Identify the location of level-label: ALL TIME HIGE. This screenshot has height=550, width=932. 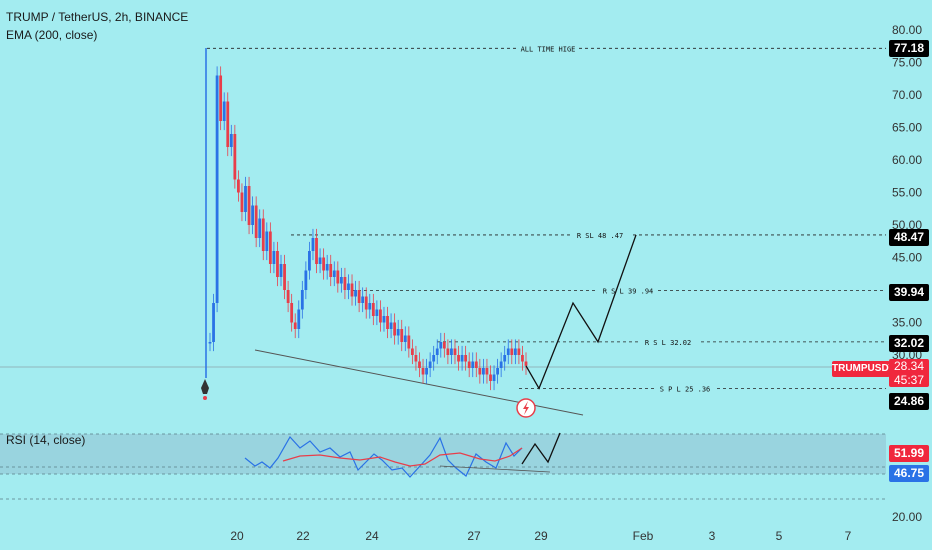
(548, 49).